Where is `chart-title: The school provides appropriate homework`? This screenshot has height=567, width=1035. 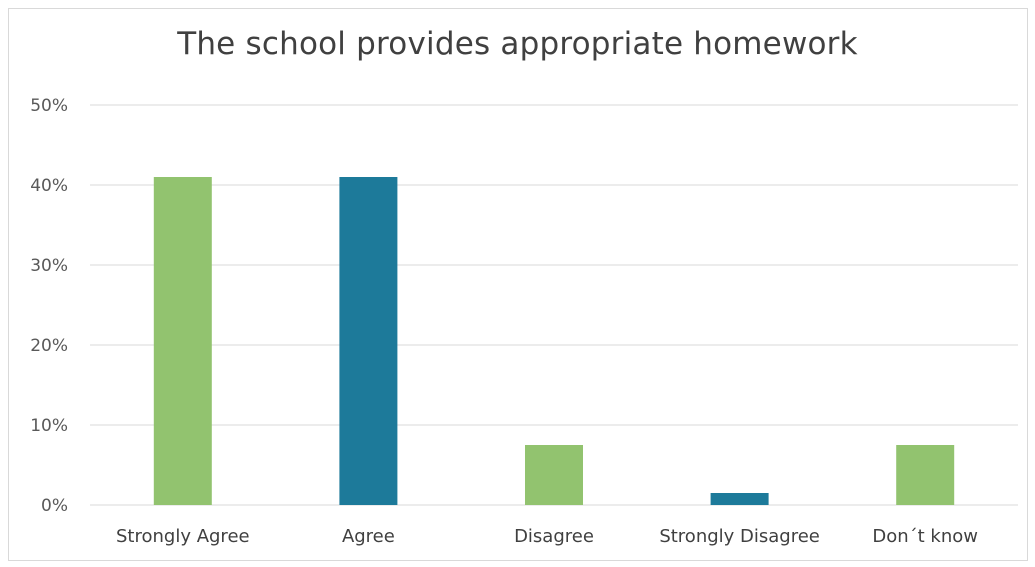
chart-title: The school provides appropriate homework is located at coordinates (517, 44).